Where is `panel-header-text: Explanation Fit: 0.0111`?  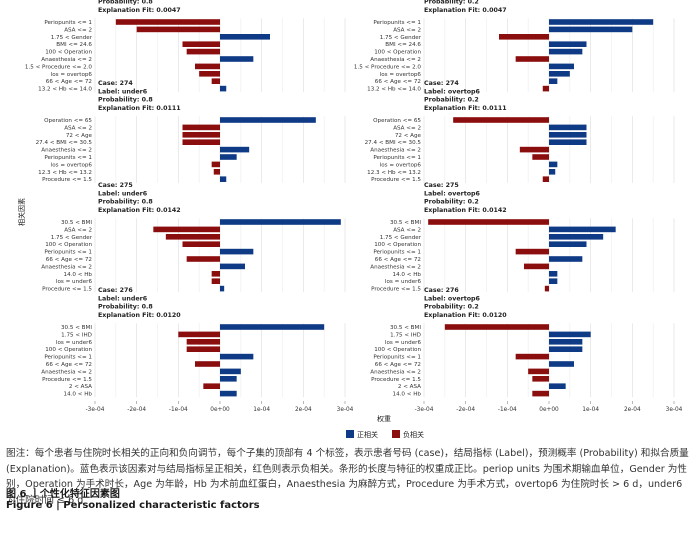 panel-header-text: Explanation Fit: 0.0111 is located at coordinates (139, 108).